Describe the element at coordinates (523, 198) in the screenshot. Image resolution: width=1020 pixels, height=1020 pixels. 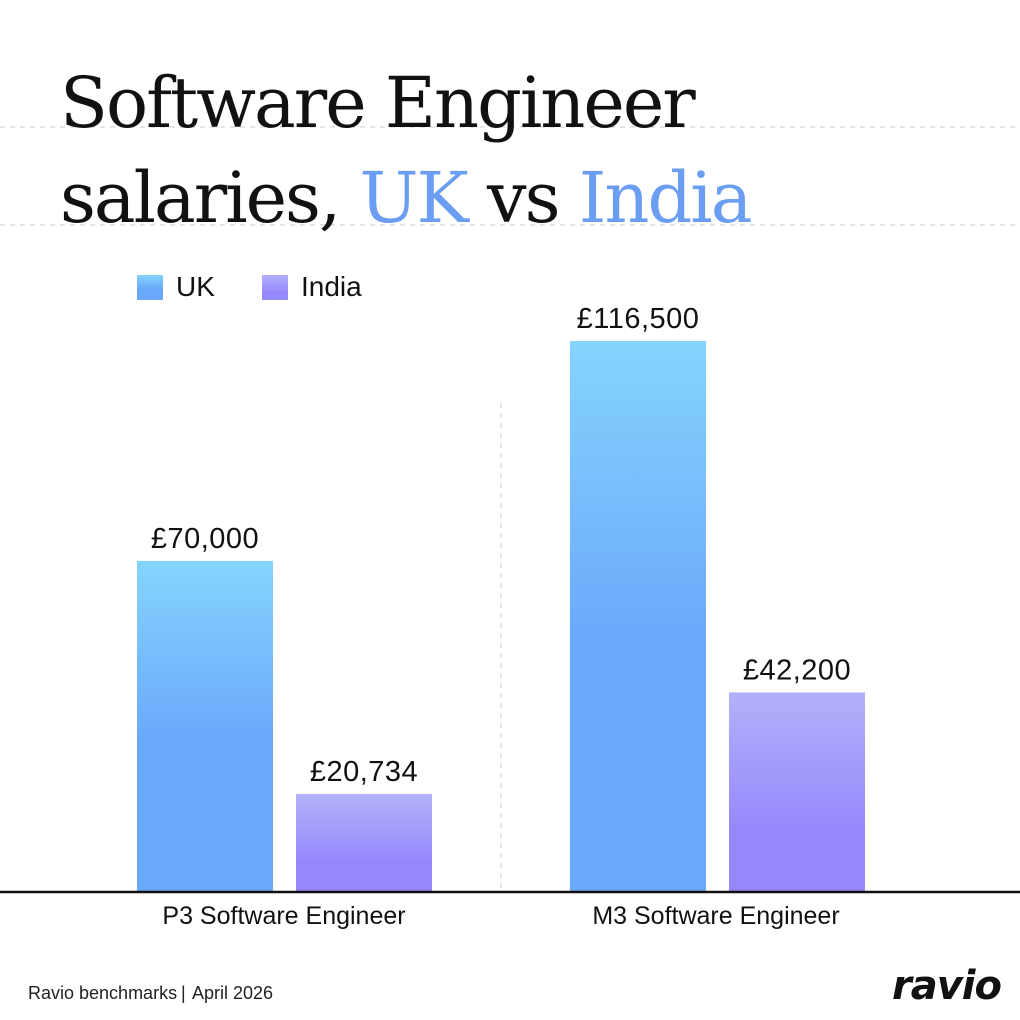
I see `title-vs: vs` at that location.